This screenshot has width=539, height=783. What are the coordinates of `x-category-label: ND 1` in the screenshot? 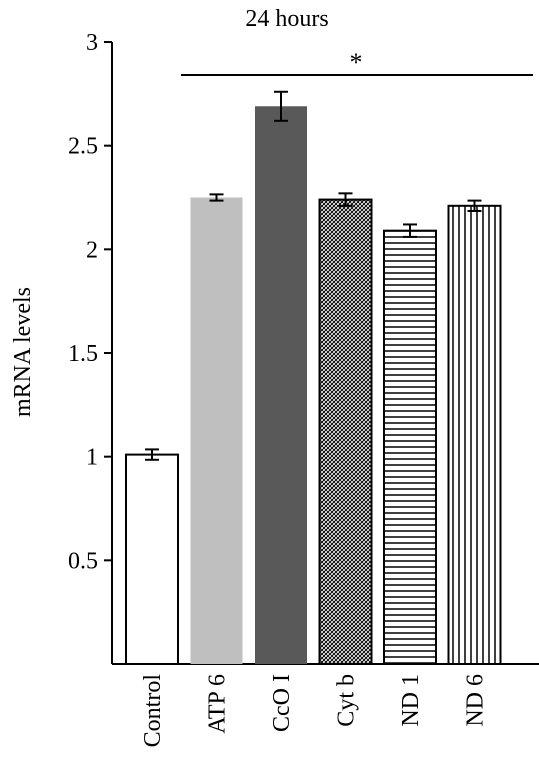 It's located at (411, 700).